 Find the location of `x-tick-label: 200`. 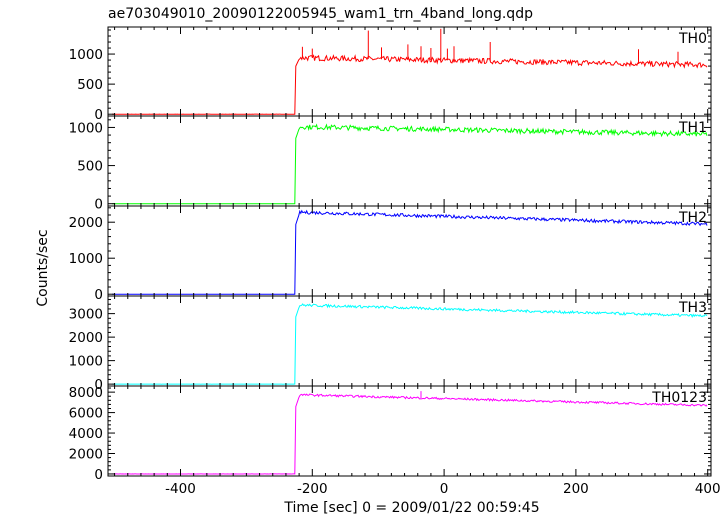

x-tick-label: 200 is located at coordinates (576, 489).